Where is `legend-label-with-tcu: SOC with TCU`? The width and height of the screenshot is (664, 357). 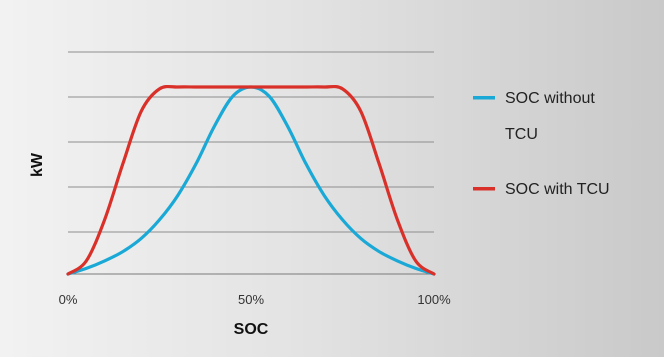
legend-label-with-tcu: SOC with TCU is located at coordinates (557, 189).